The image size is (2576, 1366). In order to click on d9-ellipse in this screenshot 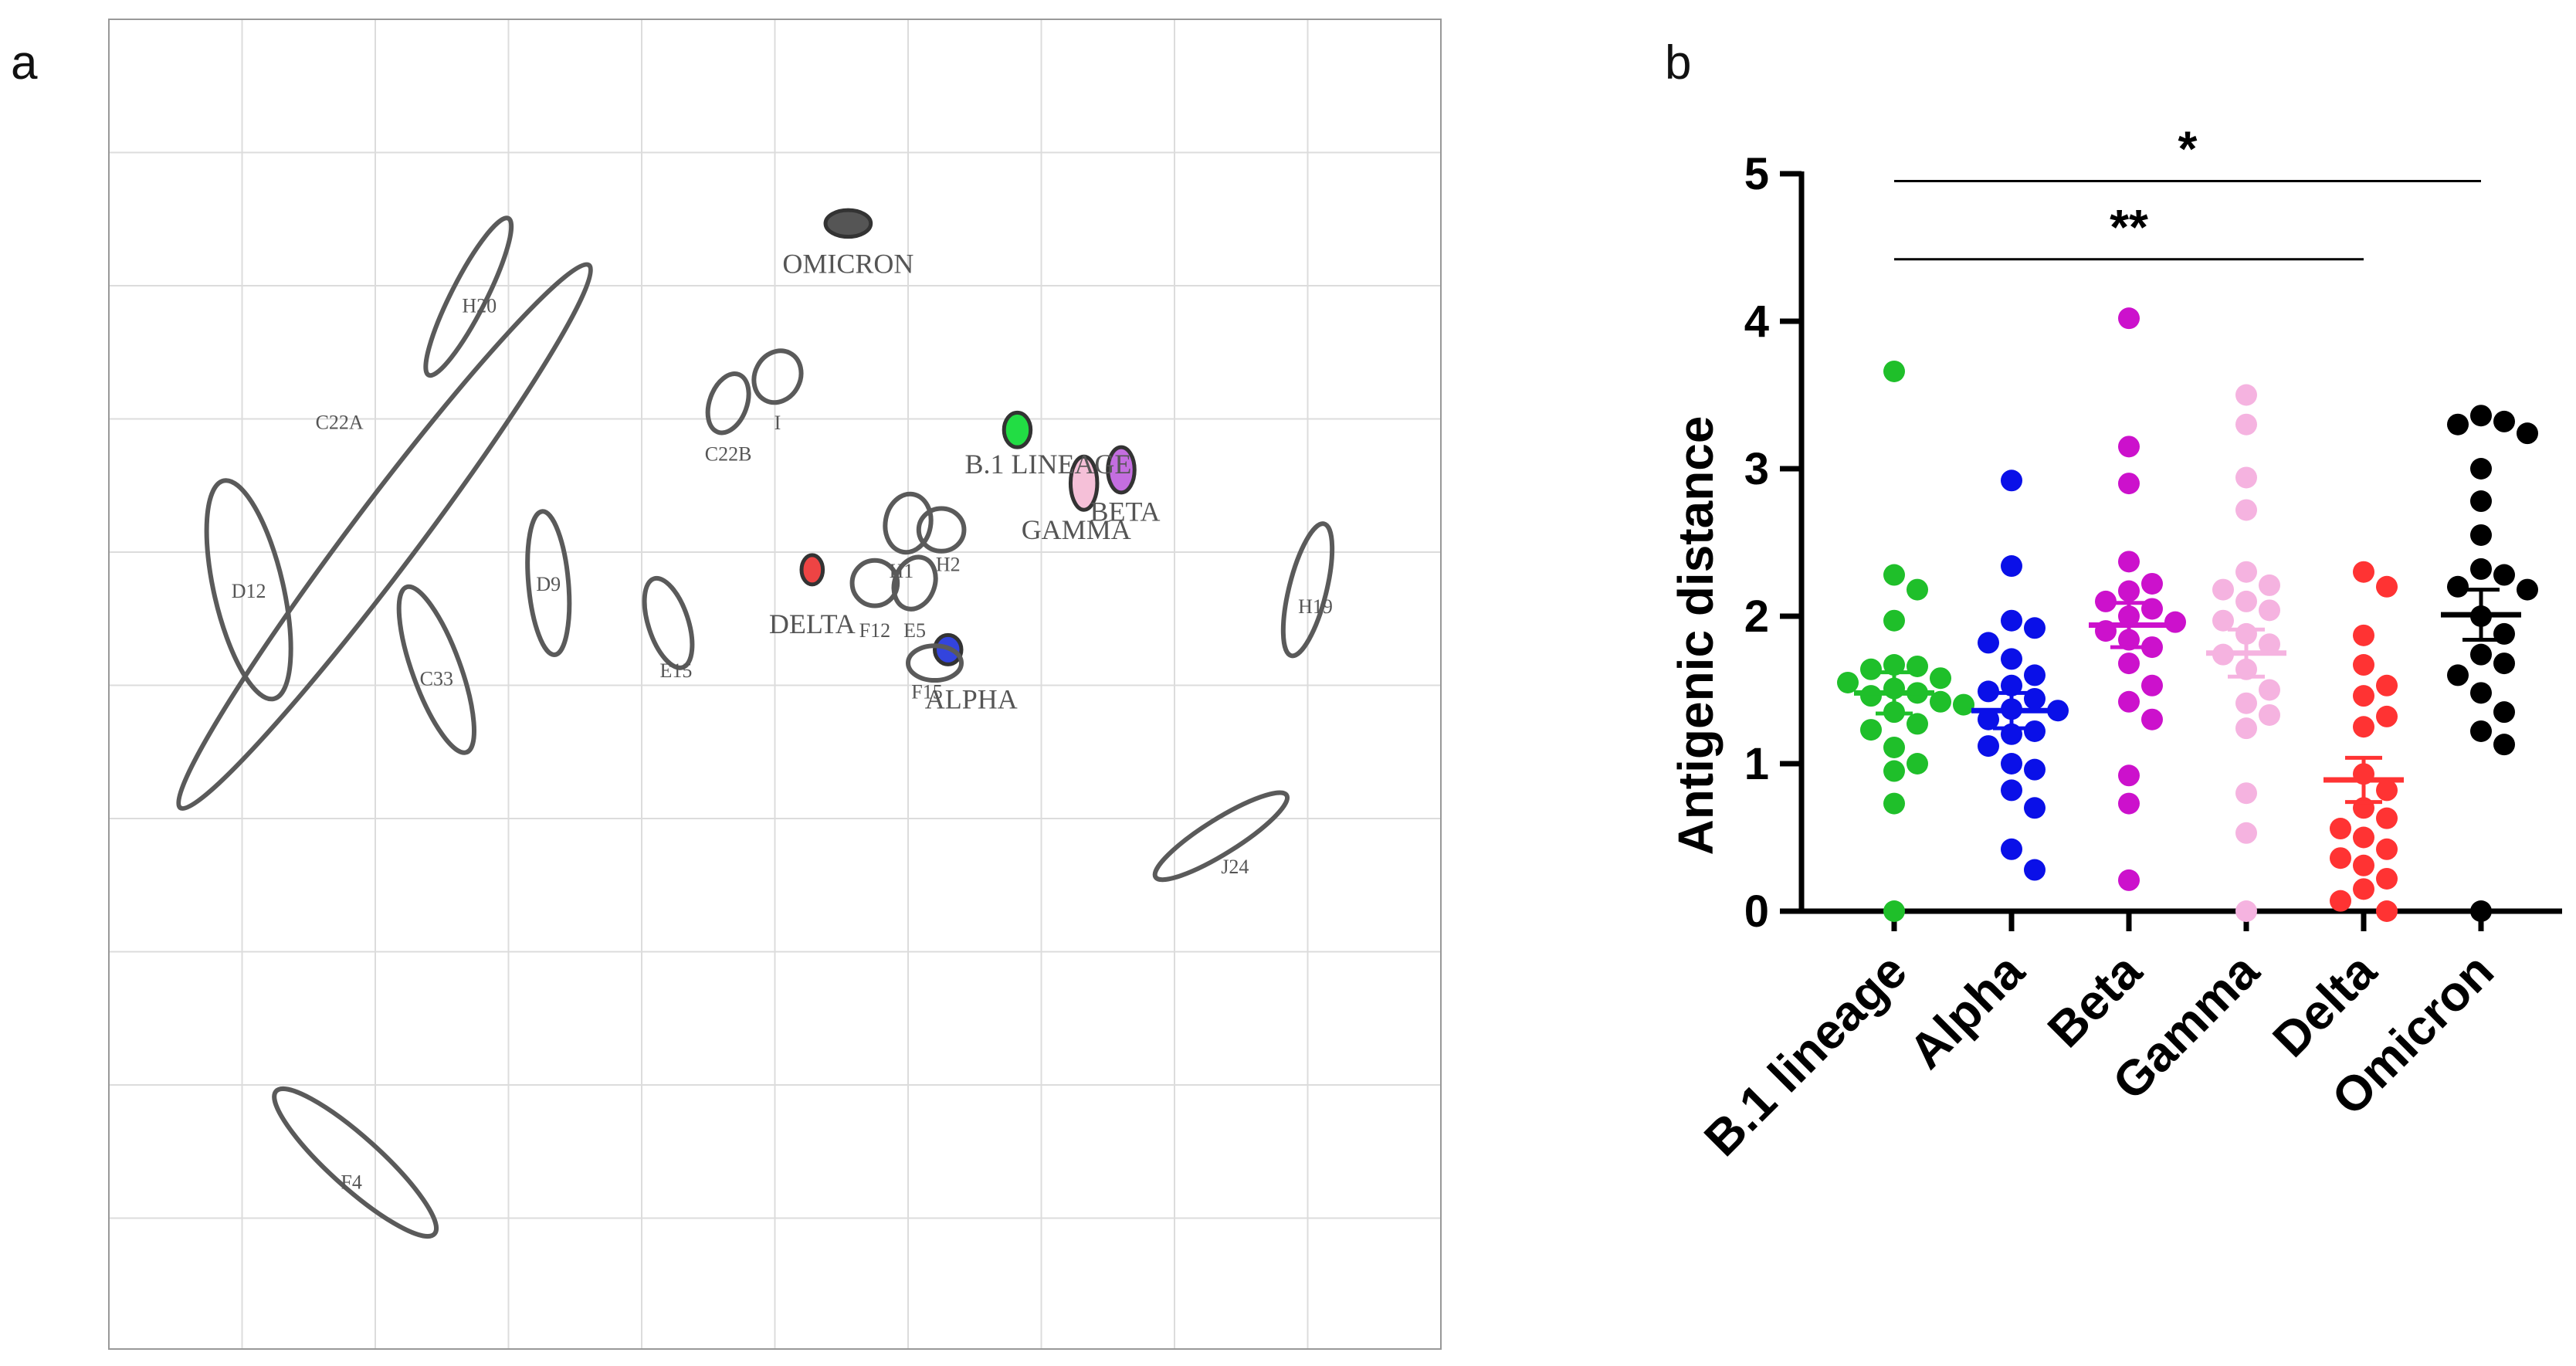, I will do `click(548, 583)`.